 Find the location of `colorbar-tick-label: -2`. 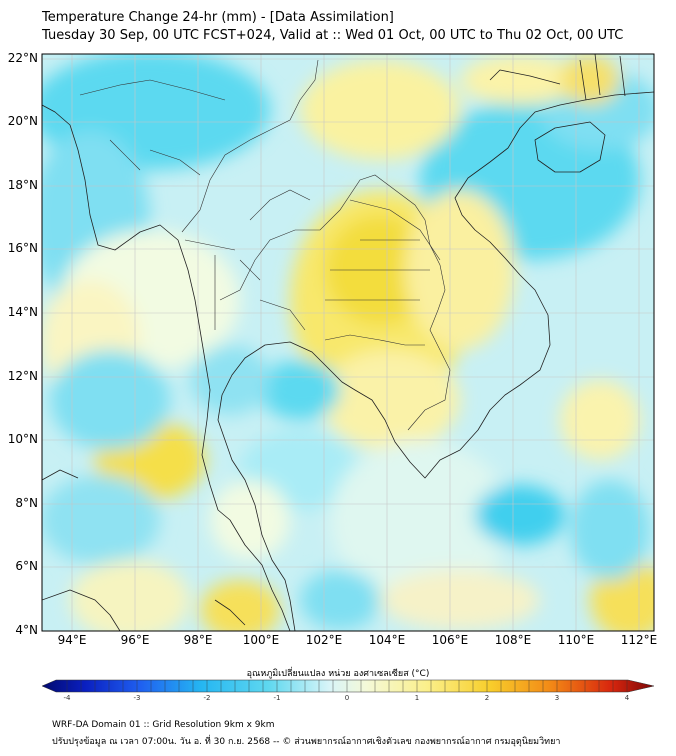

colorbar-tick-label: -2 is located at coordinates (207, 698).